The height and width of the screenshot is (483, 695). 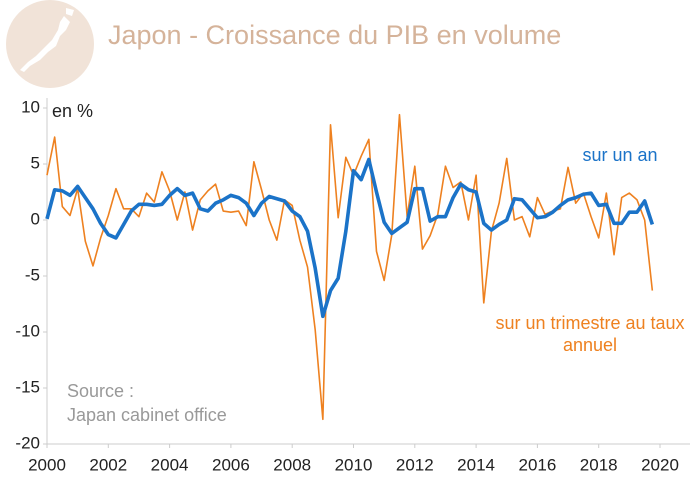 What do you see at coordinates (537, 464) in the screenshot?
I see `x-tick-label: 2016` at bounding box center [537, 464].